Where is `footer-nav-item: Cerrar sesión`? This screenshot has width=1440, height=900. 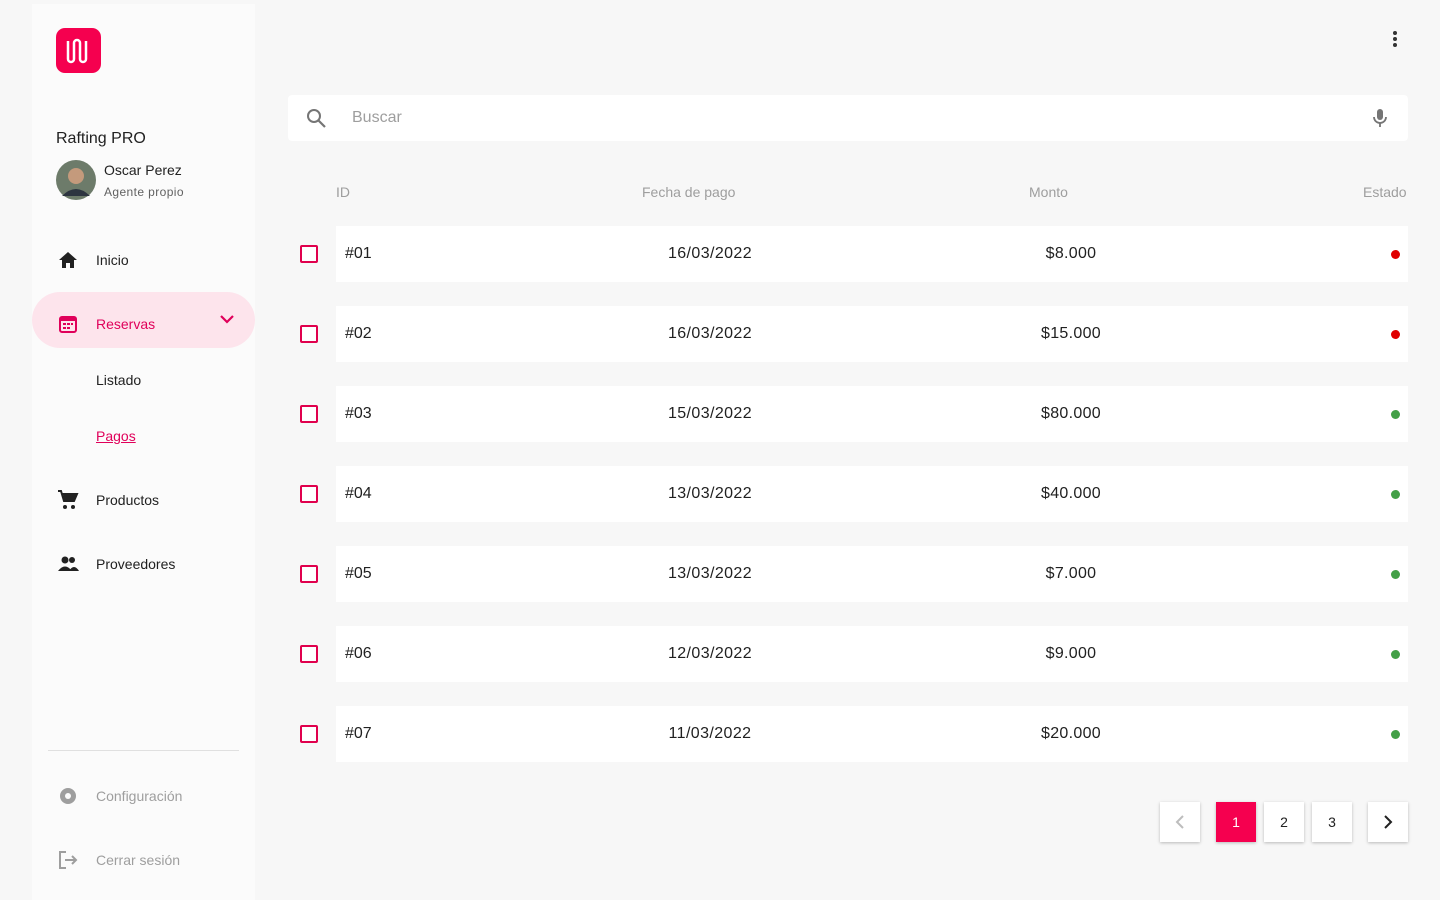 footer-nav-item: Cerrar sesión is located at coordinates (138, 860).